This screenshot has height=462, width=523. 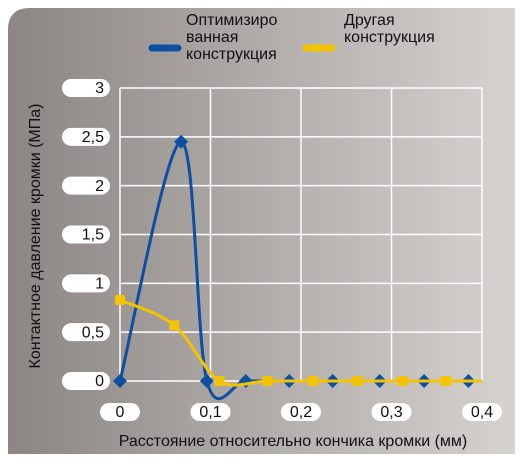 I want to click on x-tick-label: 0,1, so click(x=210, y=412).